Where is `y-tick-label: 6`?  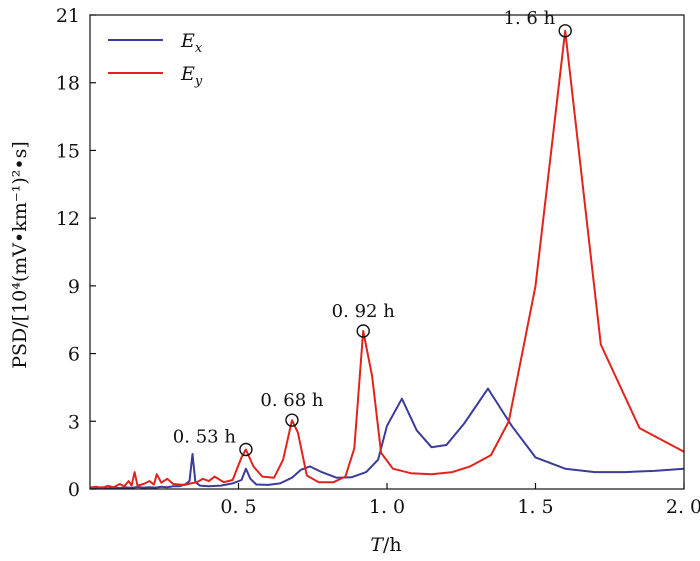 y-tick-label: 6 is located at coordinates (74, 355).